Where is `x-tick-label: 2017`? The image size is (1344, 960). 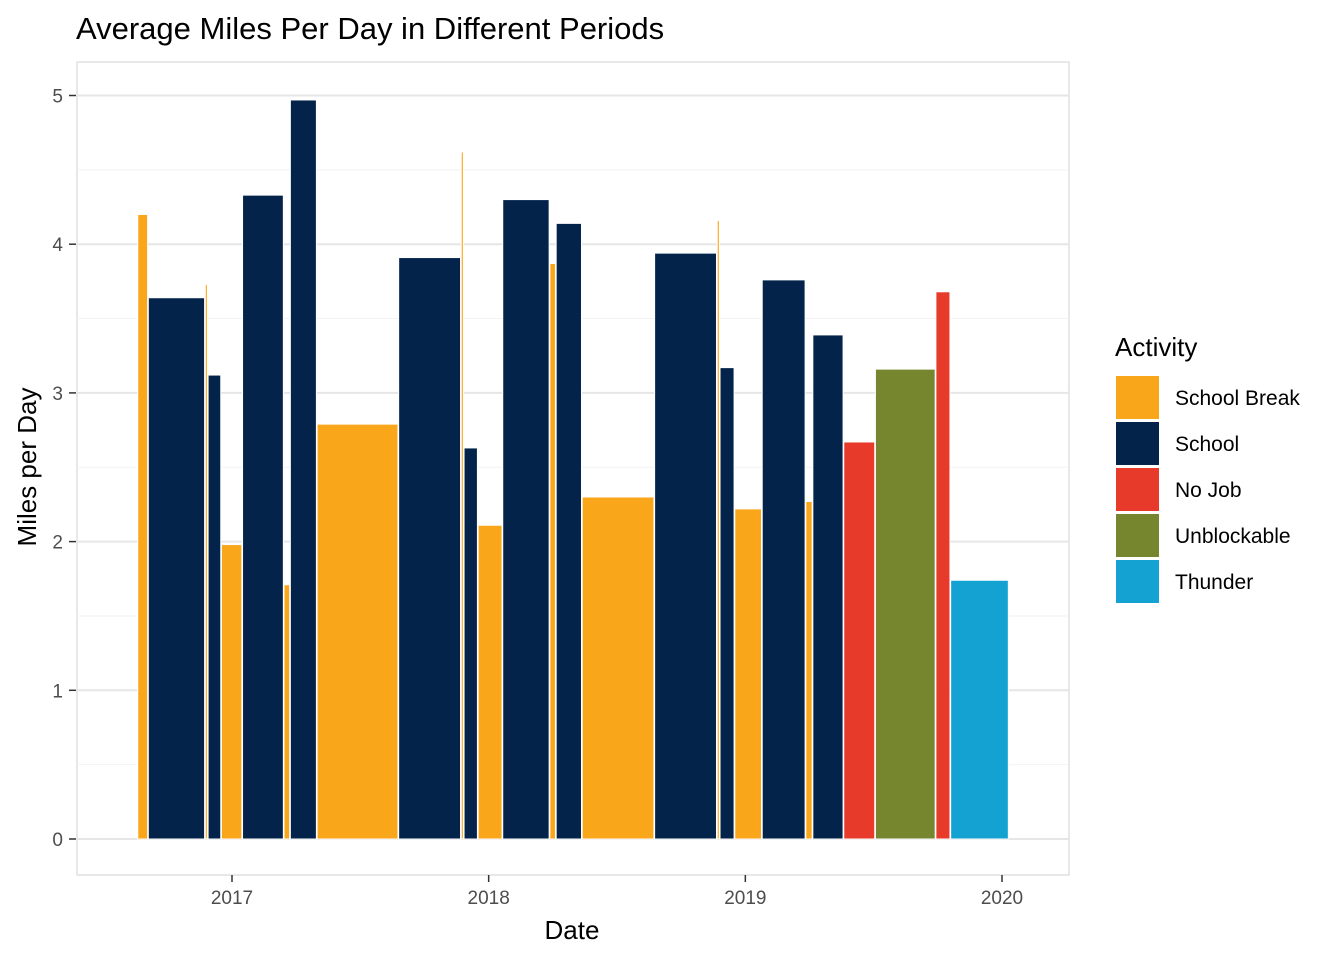 x-tick-label: 2017 is located at coordinates (232, 898).